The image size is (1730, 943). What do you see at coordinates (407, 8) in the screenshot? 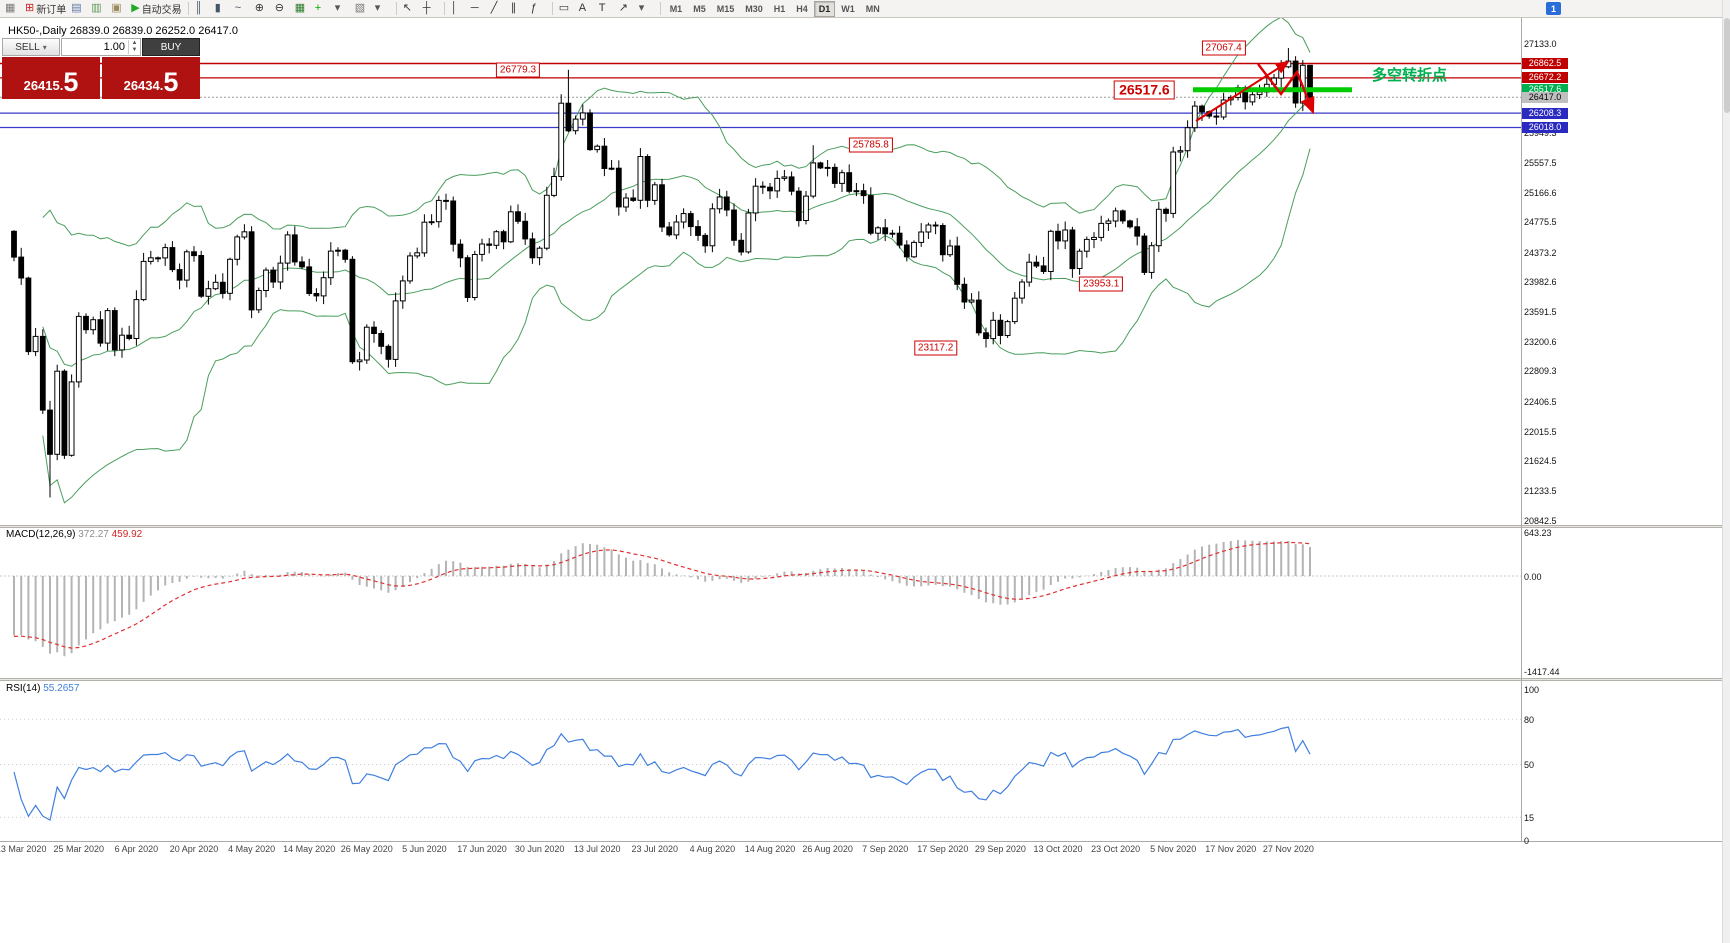
I see `cursor-icon: ↖` at bounding box center [407, 8].